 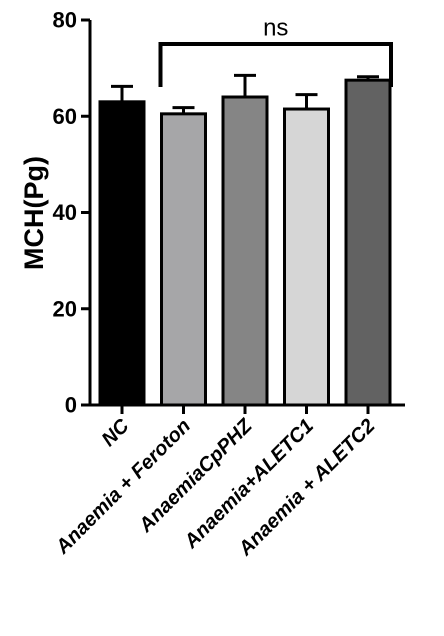 I want to click on y-tick-label: 40, so click(x=65, y=212).